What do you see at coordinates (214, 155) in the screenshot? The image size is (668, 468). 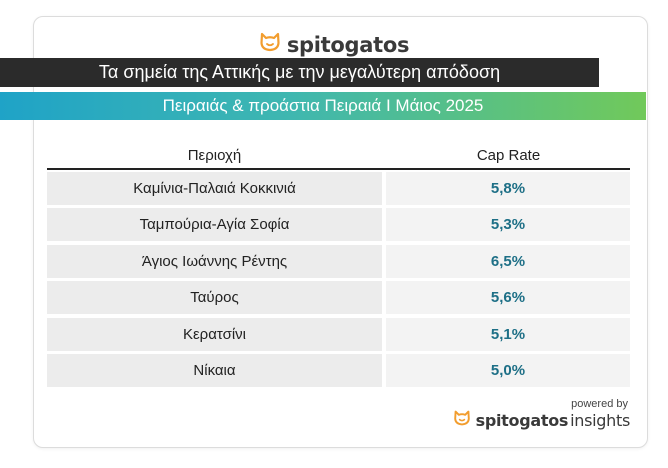 I see `header-area: Περιοχή` at bounding box center [214, 155].